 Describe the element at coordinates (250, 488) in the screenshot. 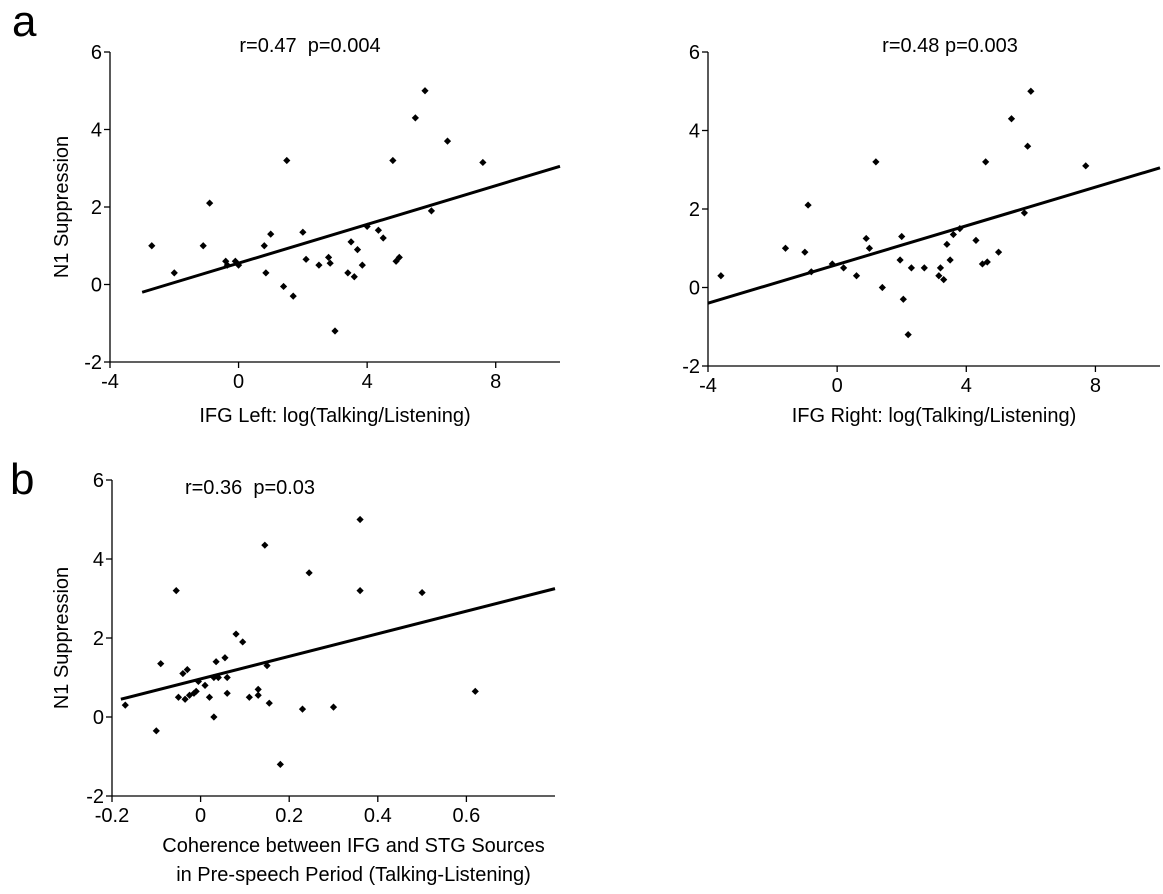

I see `correlation-annotation: r=0.36 p=0.03` at that location.